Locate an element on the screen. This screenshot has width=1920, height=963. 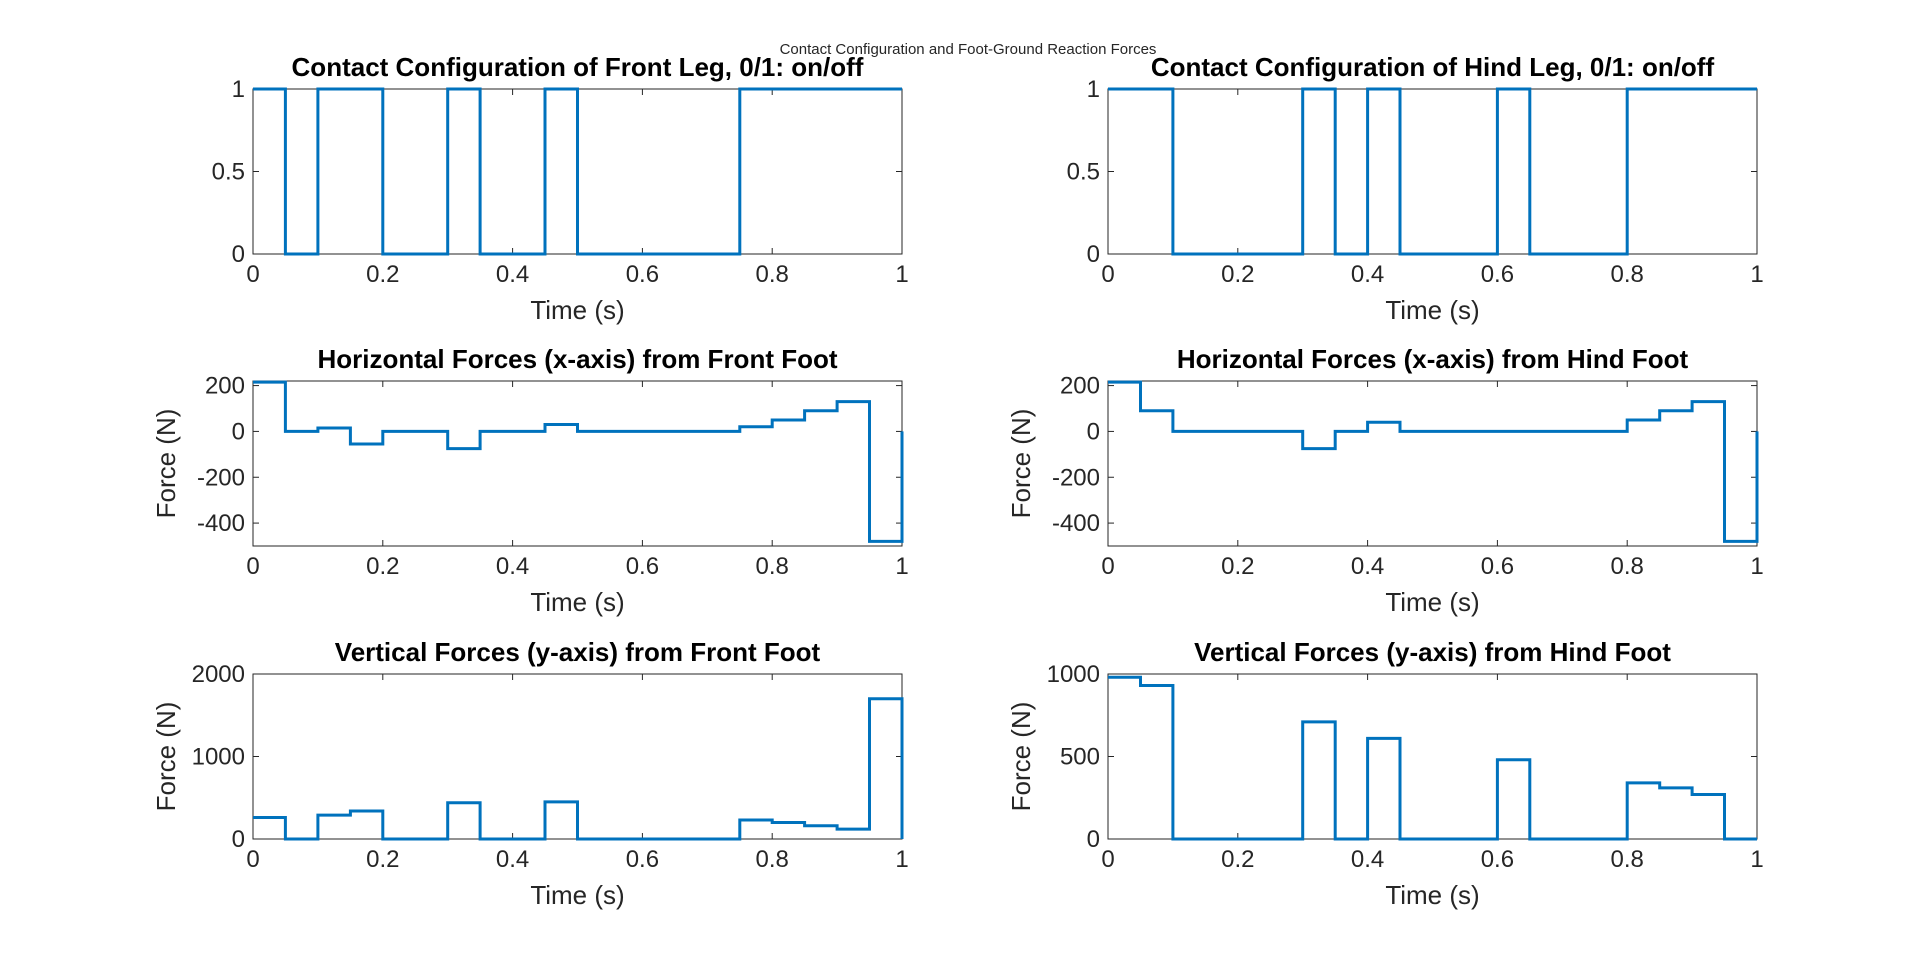
subplot-title: Vertical Forces (y-axis) from Hind Foot is located at coordinates (1432, 652).